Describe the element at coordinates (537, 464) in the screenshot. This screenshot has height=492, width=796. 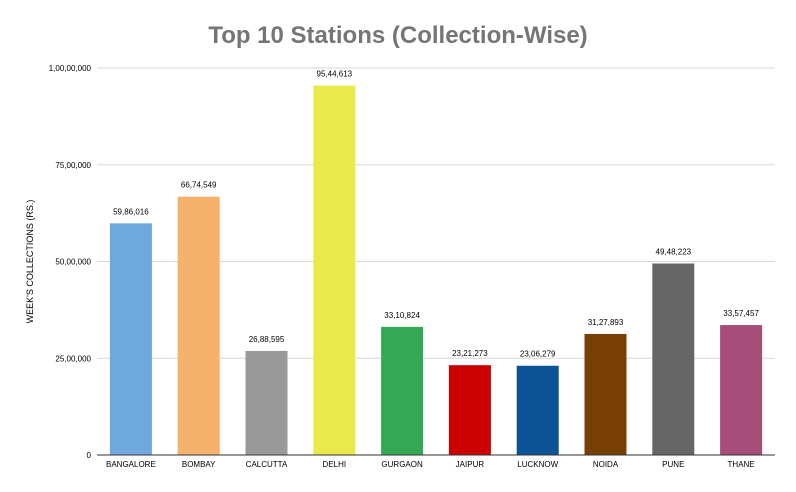
I see `x-tick-label: LUCKNOW` at that location.